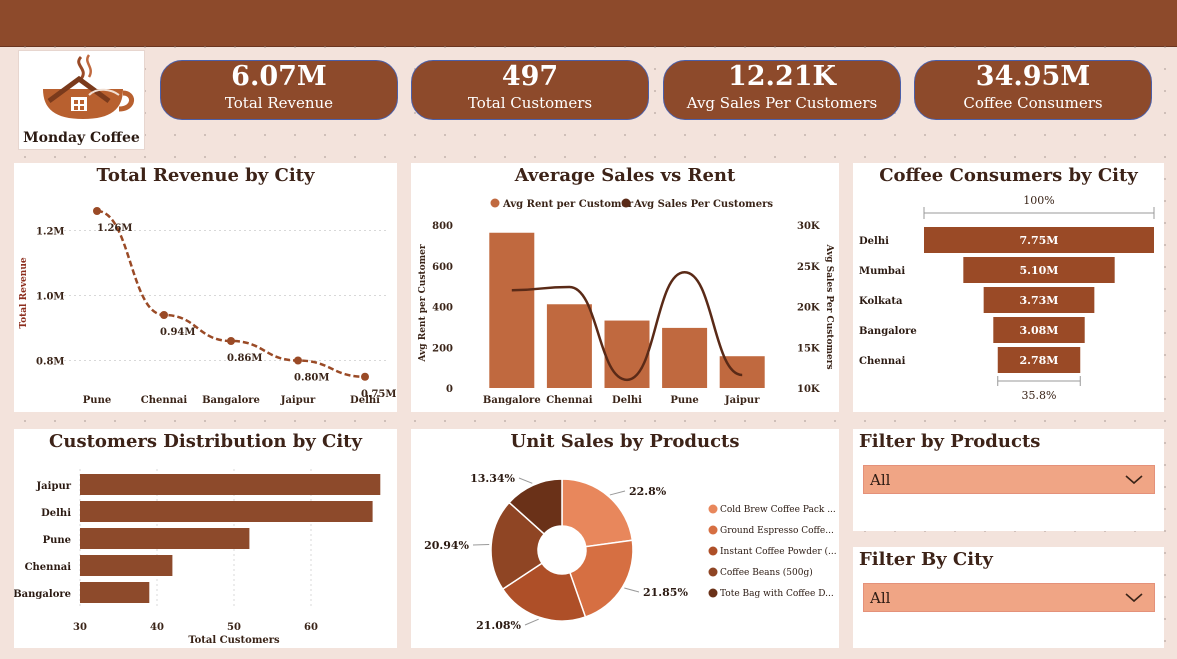 Image resolution: width=1177 pixels, height=659 pixels. Describe the element at coordinates (1038, 200) in the screenshot. I see `funnel-top-label: 100%` at that location.